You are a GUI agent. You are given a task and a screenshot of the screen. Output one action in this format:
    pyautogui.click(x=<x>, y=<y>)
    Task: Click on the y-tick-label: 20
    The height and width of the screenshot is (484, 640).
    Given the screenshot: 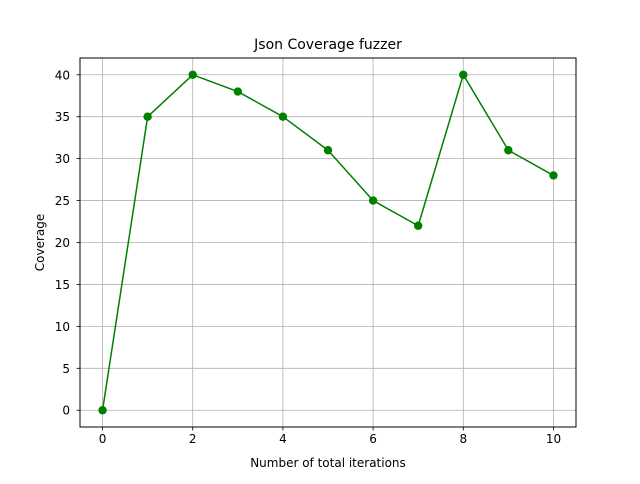 What is the action you would take?
    pyautogui.click(x=62, y=243)
    